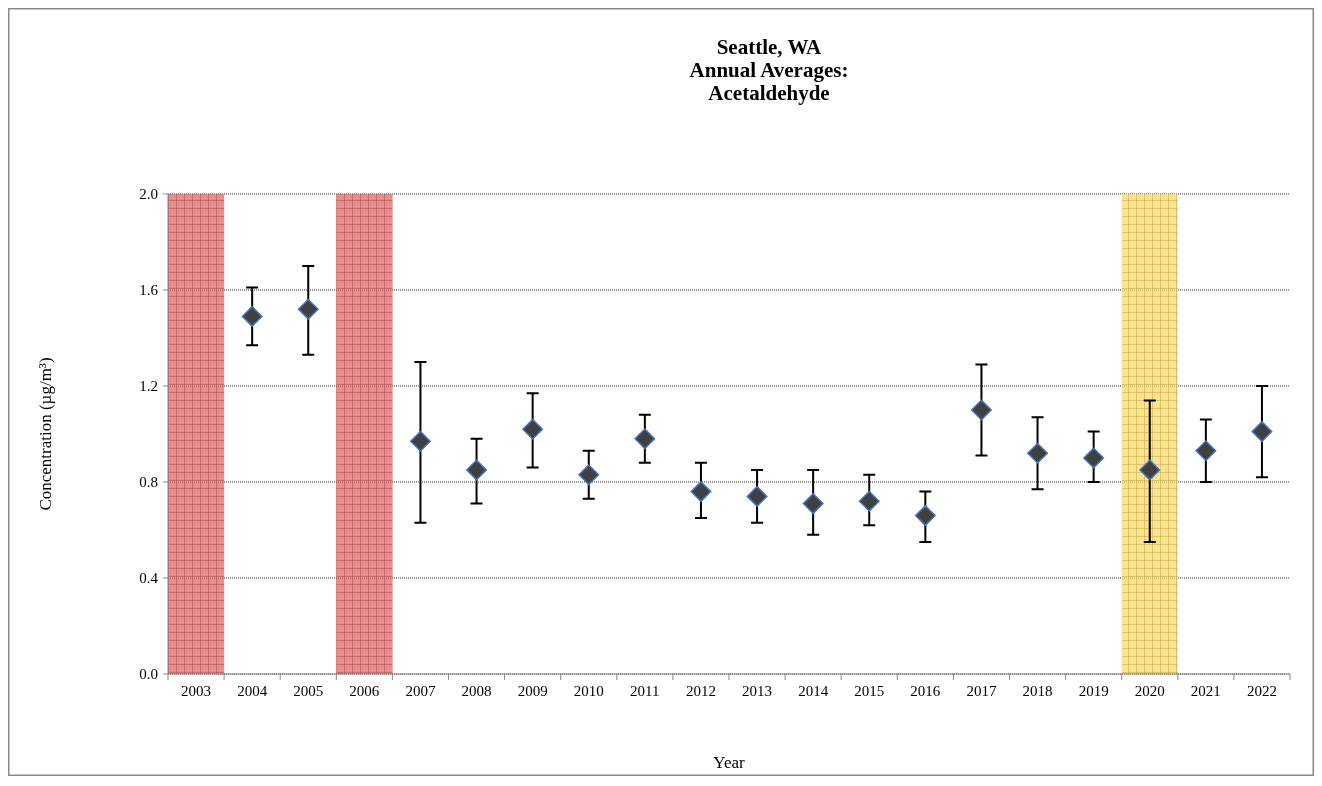 The width and height of the screenshot is (1322, 786). What do you see at coordinates (420, 691) in the screenshot?
I see `x-tick-label: 2007` at bounding box center [420, 691].